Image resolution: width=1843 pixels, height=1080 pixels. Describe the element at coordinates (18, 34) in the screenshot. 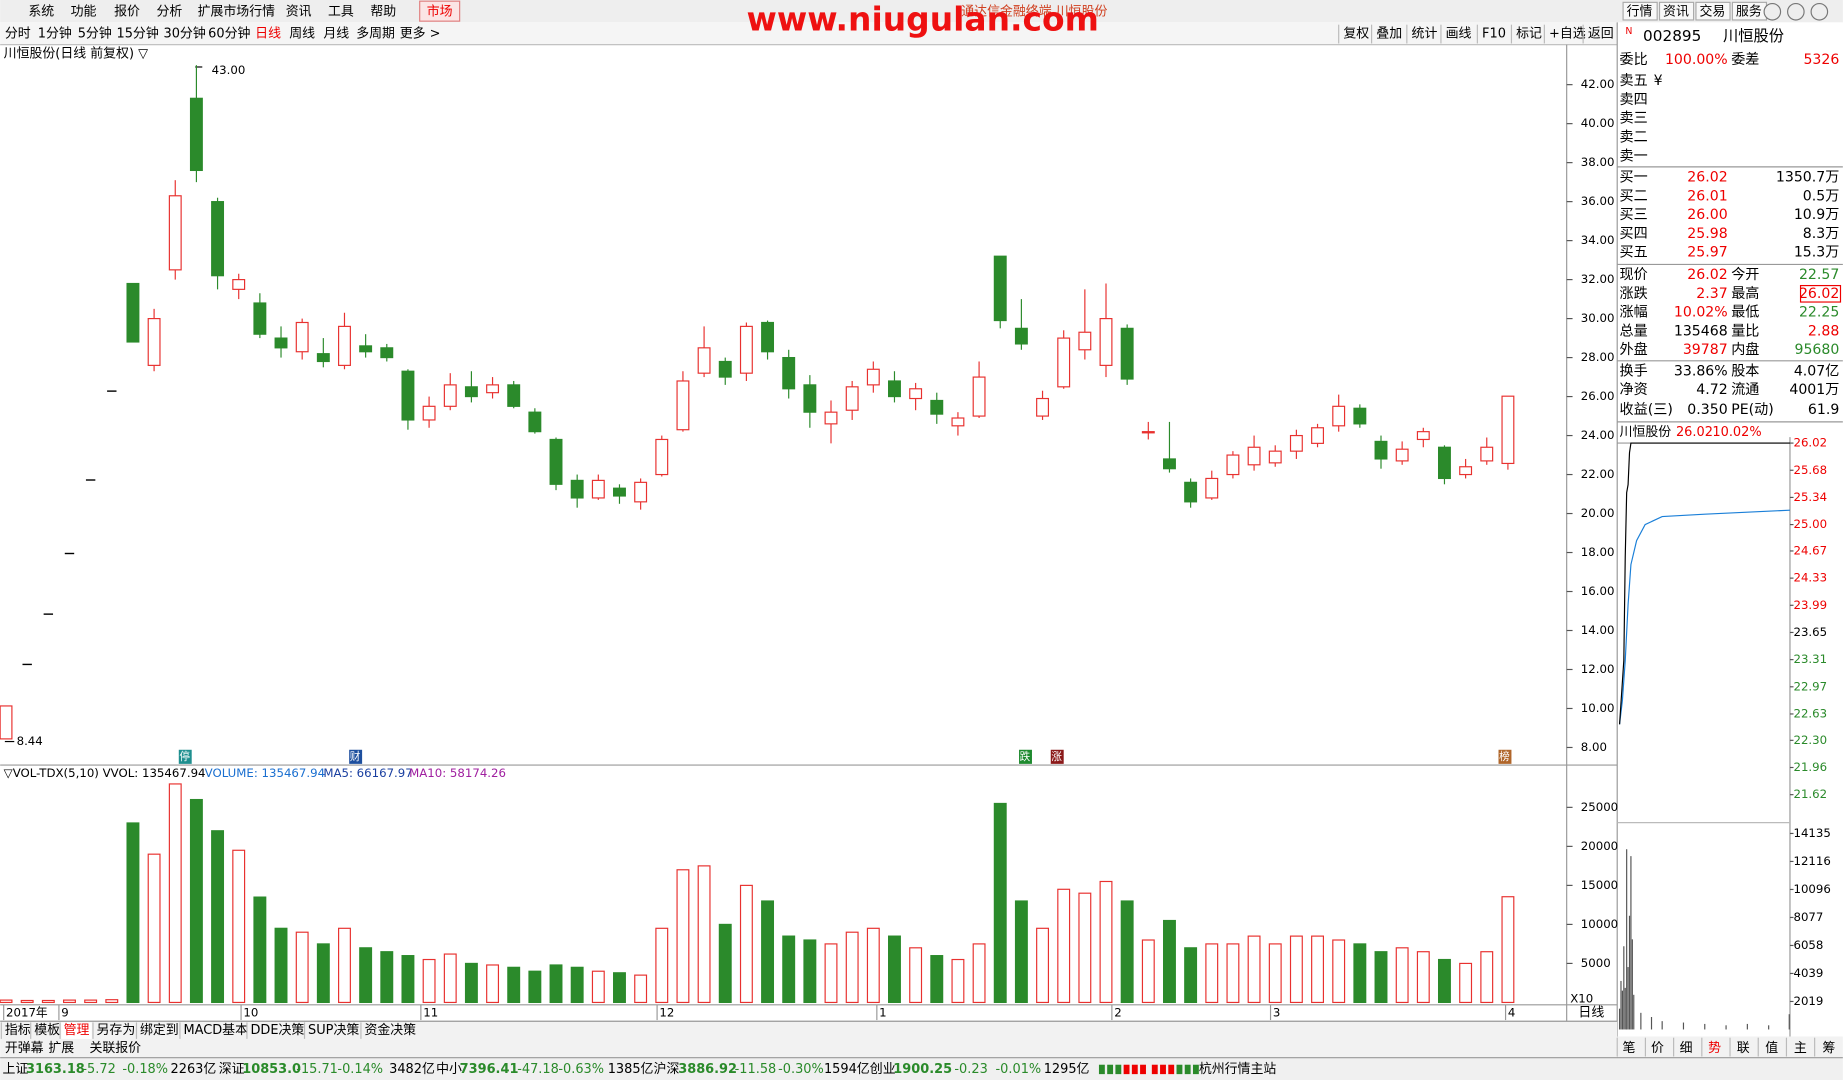

I see `period-tab: 分时` at that location.